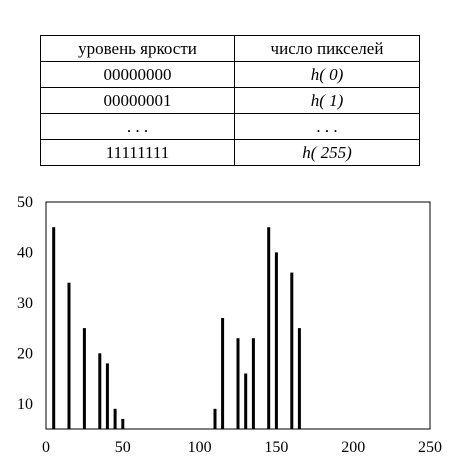 This screenshot has width=455, height=464. What do you see at coordinates (327, 74) in the screenshot?
I see `pixel-count-cell: h( 0)` at bounding box center [327, 74].